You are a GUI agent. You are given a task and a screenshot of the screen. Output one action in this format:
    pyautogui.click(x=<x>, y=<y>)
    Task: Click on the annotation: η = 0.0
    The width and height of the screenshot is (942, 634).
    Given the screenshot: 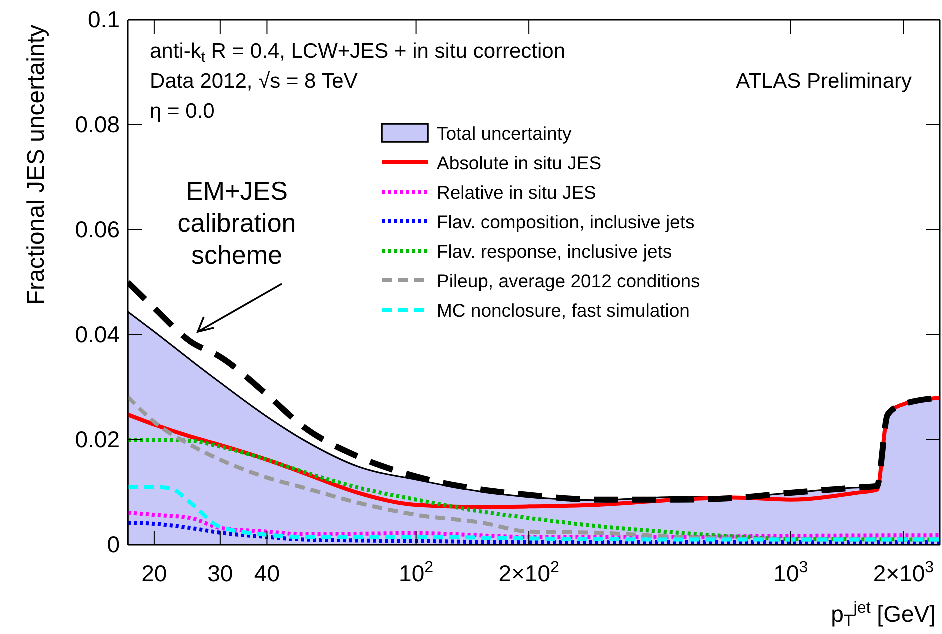 What is the action you would take?
    pyautogui.click(x=182, y=111)
    